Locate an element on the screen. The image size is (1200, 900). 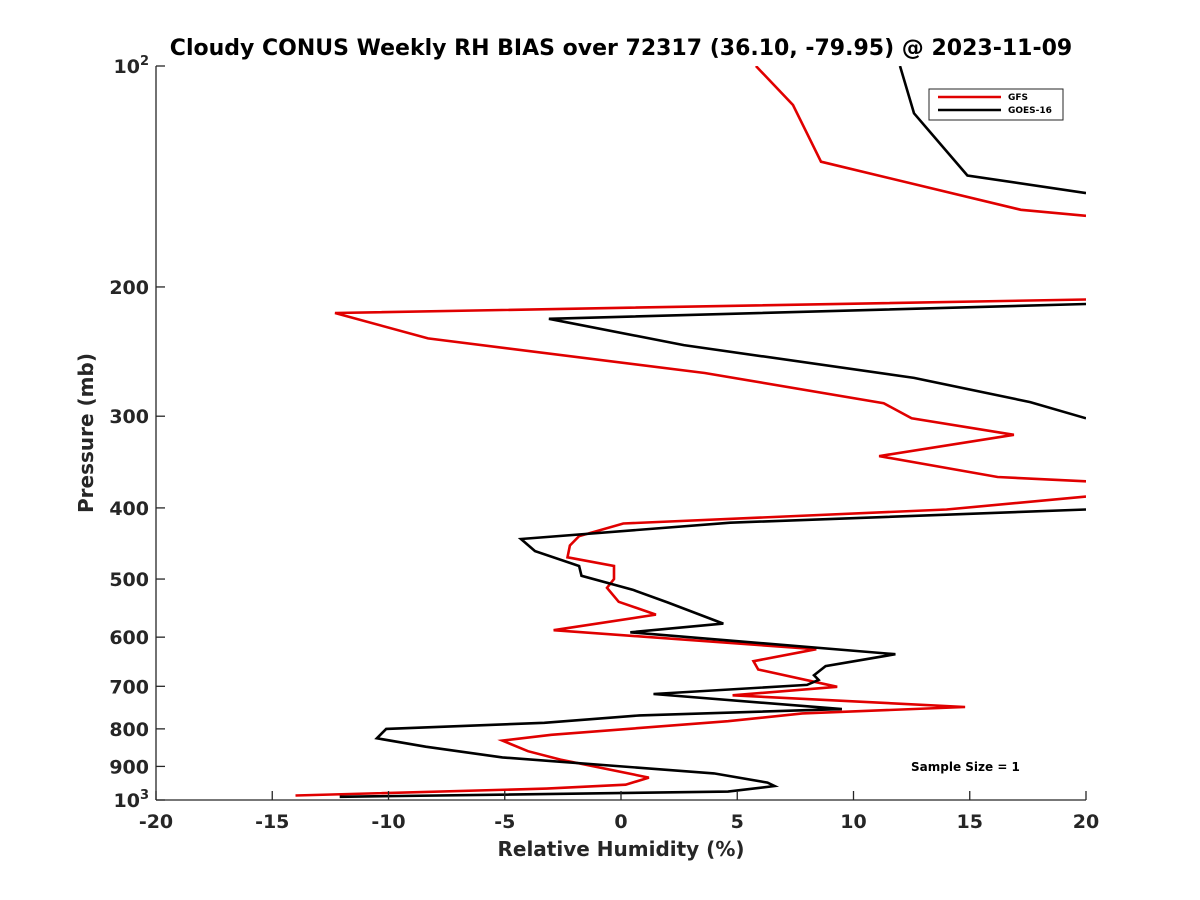
x-tick-label: -15 is located at coordinates (272, 822).